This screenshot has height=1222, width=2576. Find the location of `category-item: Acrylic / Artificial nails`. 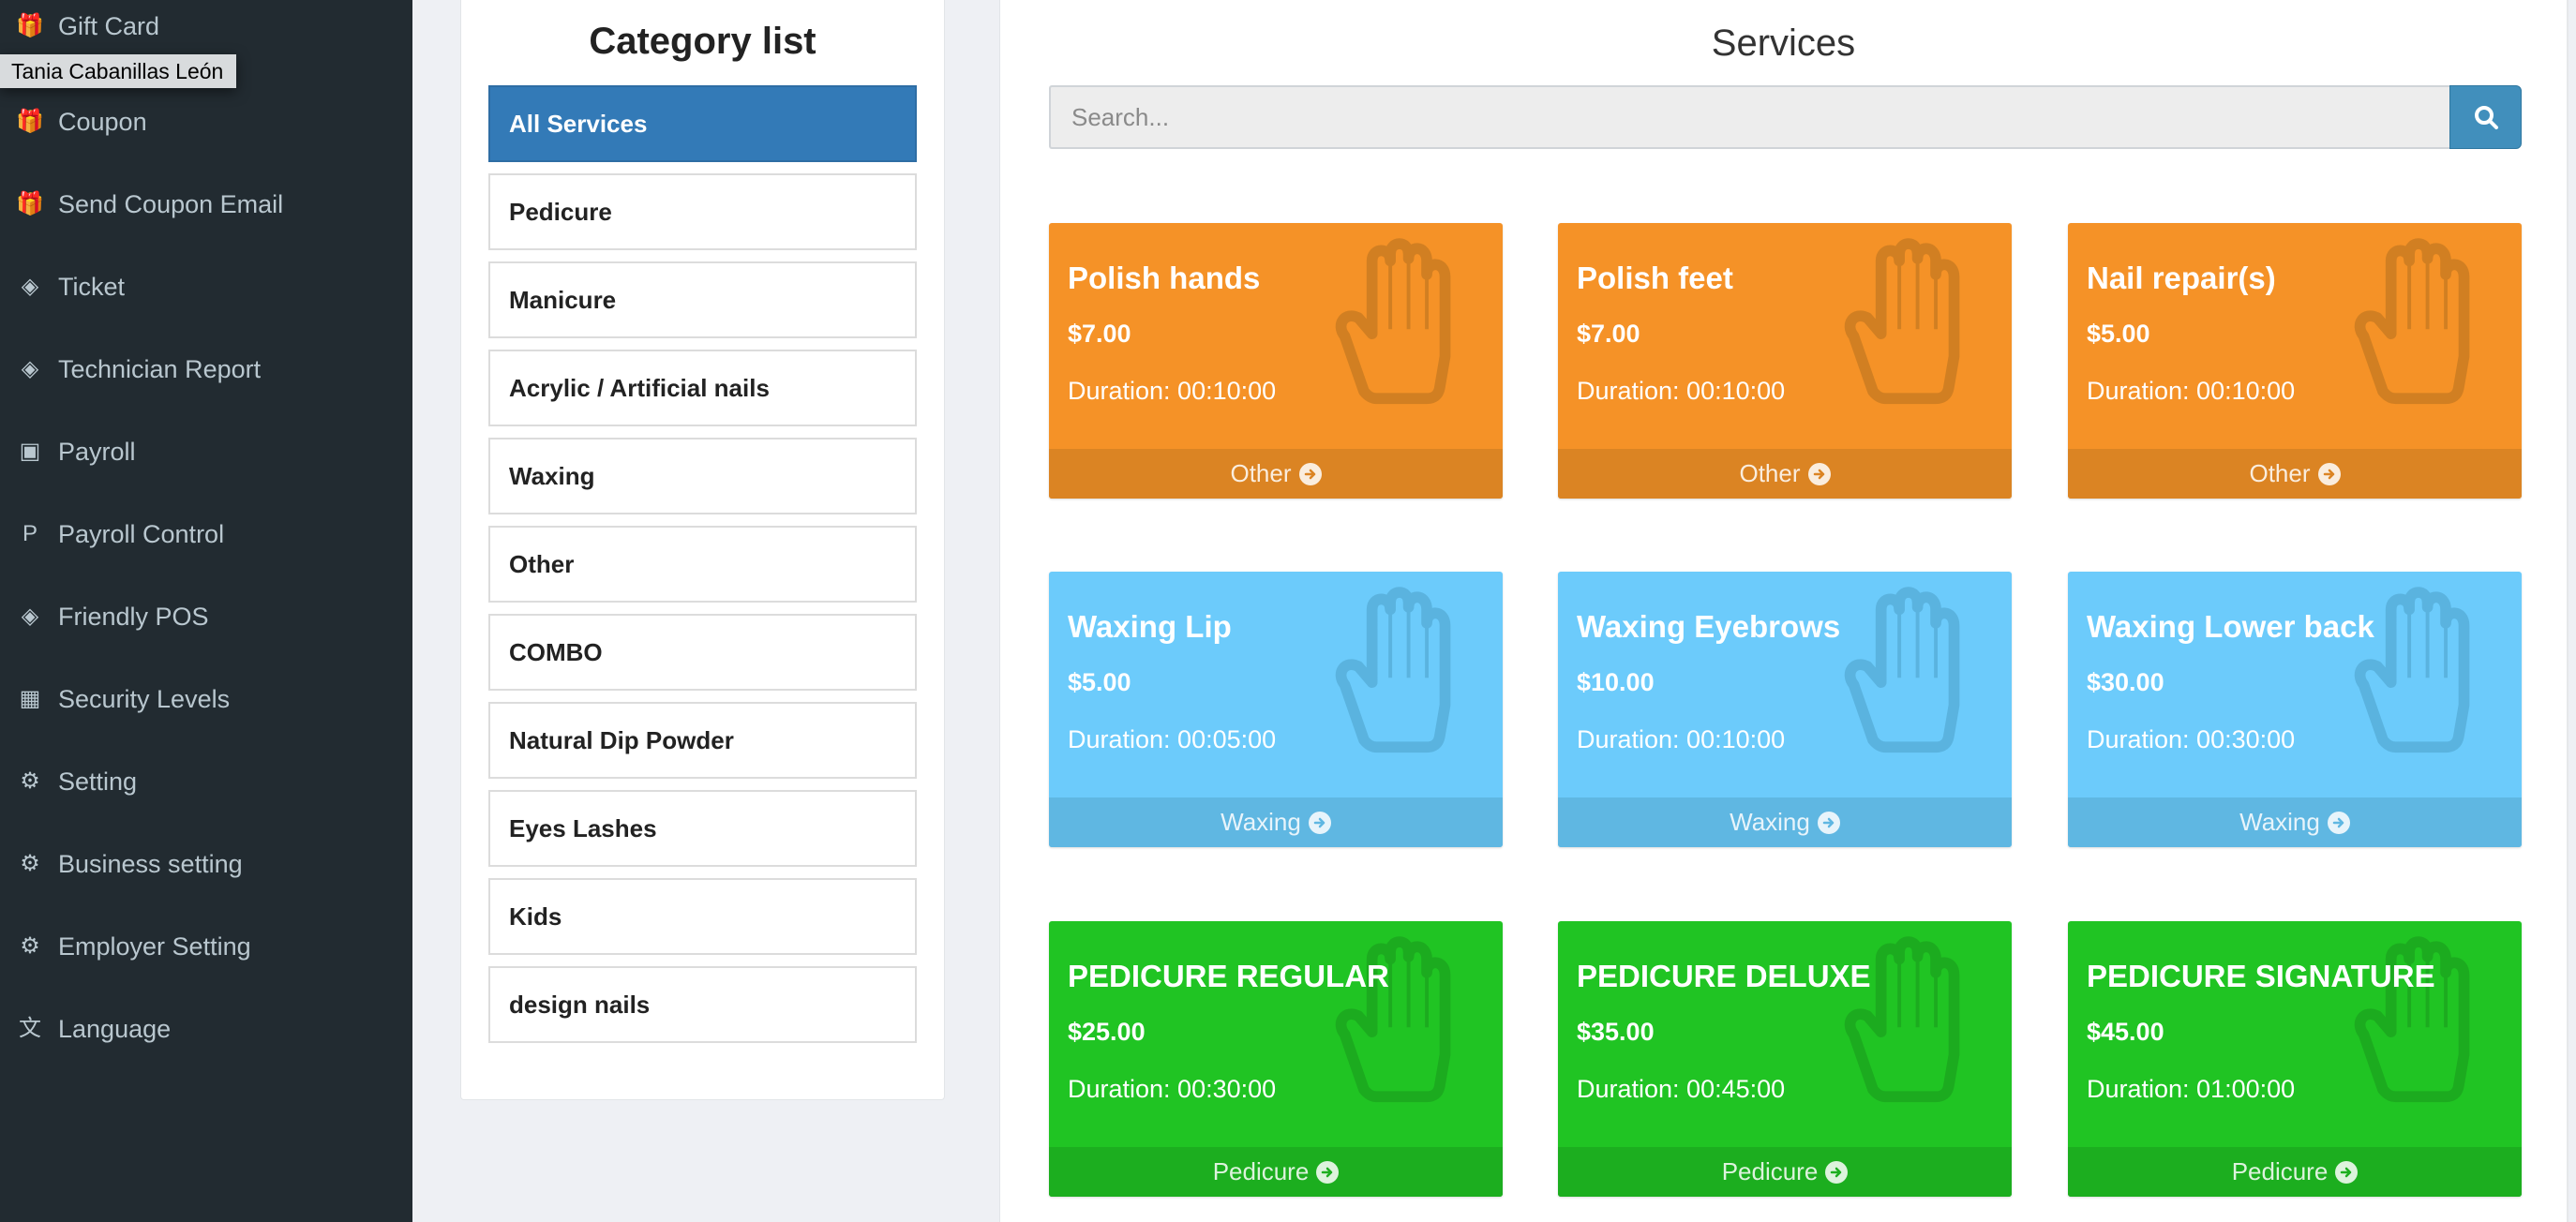

category-item: Acrylic / Artificial nails is located at coordinates (702, 388).